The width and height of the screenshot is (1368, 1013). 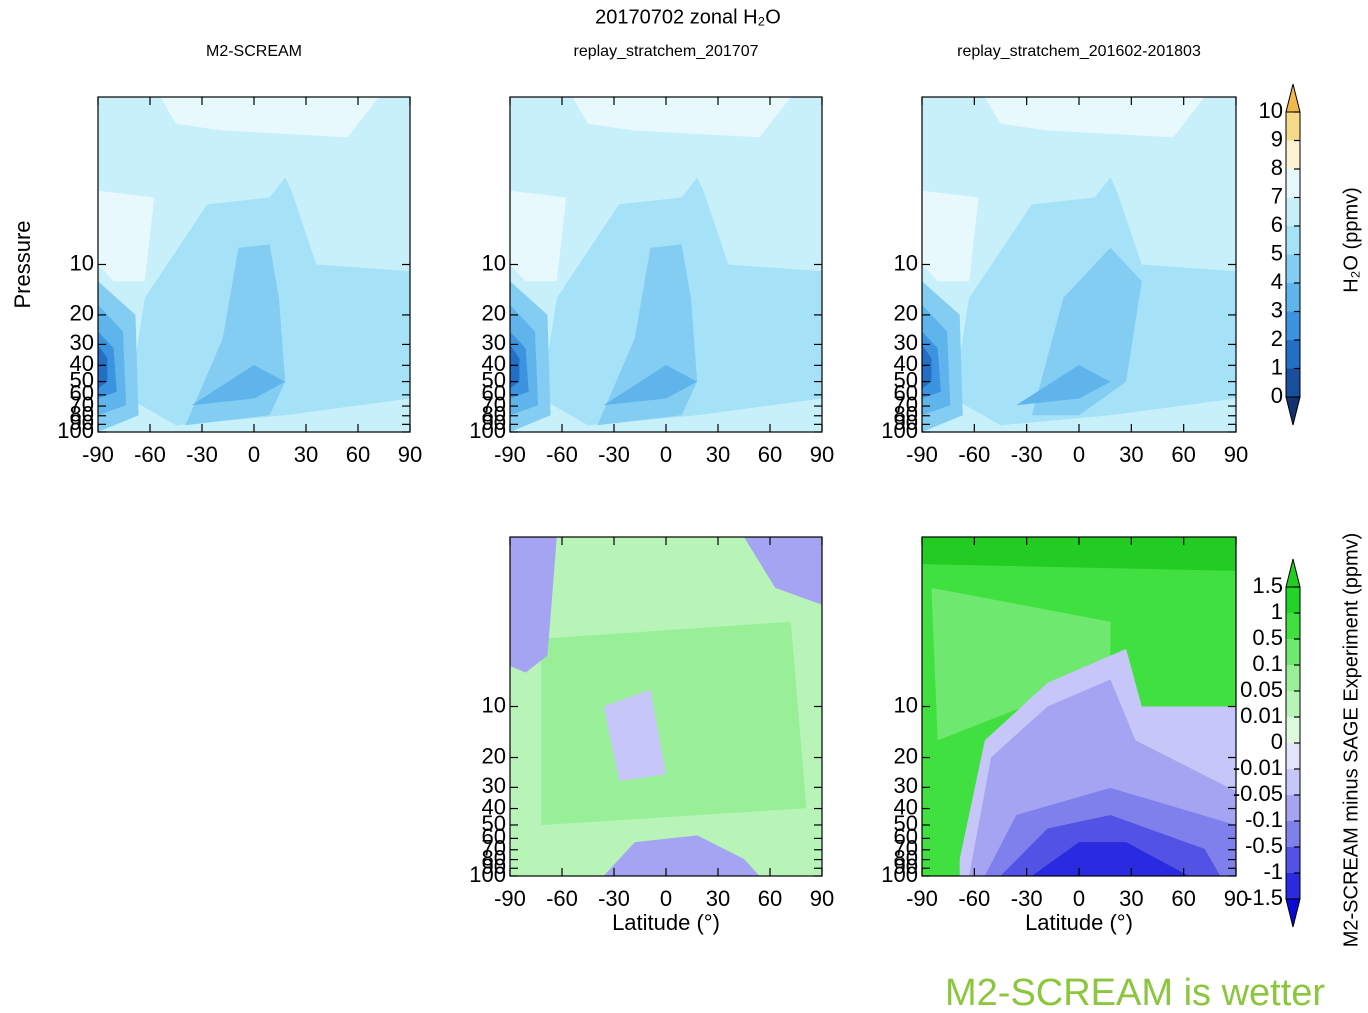 What do you see at coordinates (1261, 689) in the screenshot?
I see `colorbar-tick-label: 0.05` at bounding box center [1261, 689].